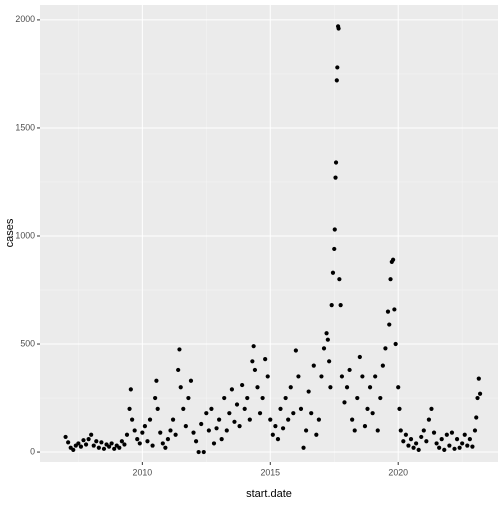  What do you see at coordinates (10, 232) in the screenshot?
I see `y-axis-title: cases` at bounding box center [10, 232].